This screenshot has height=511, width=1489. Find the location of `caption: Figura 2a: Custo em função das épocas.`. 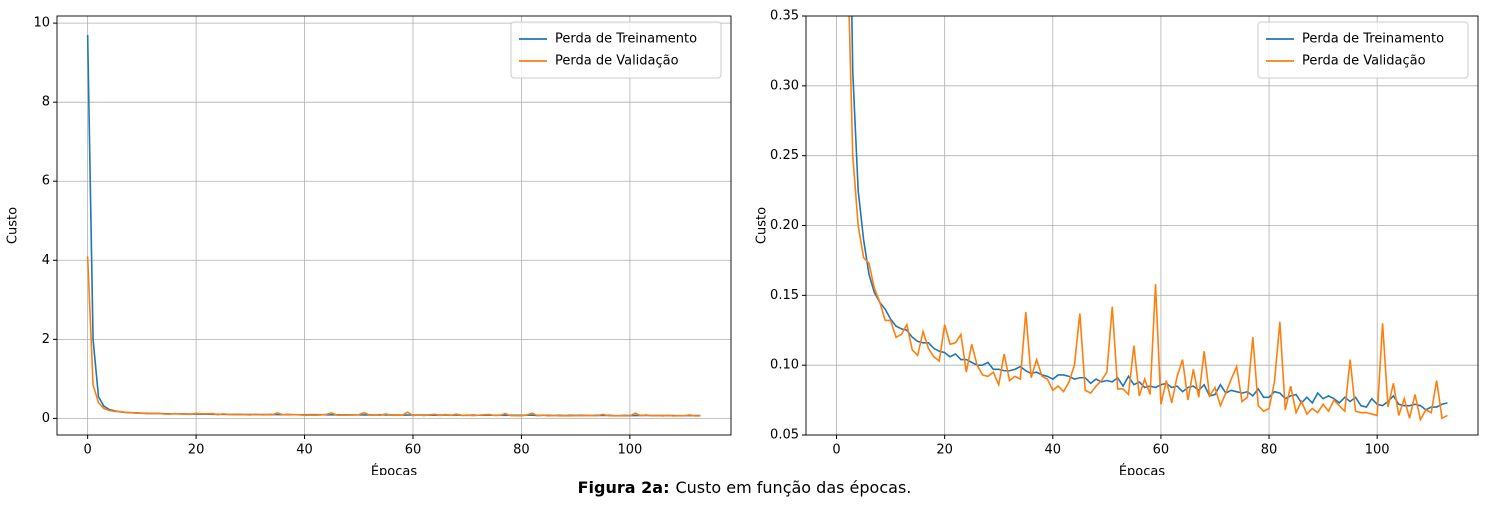

caption: Figura 2a: Custo em função das épocas. is located at coordinates (744, 487).